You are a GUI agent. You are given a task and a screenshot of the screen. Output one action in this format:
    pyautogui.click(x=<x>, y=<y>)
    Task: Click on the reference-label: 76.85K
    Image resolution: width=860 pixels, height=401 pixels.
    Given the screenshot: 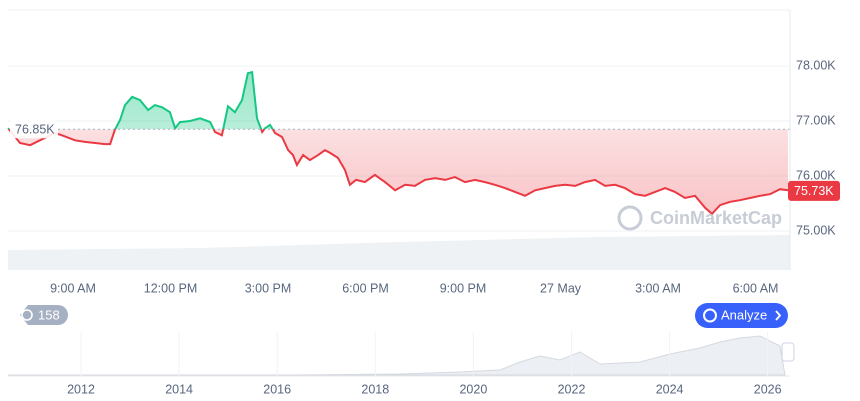 What is the action you would take?
    pyautogui.click(x=35, y=130)
    